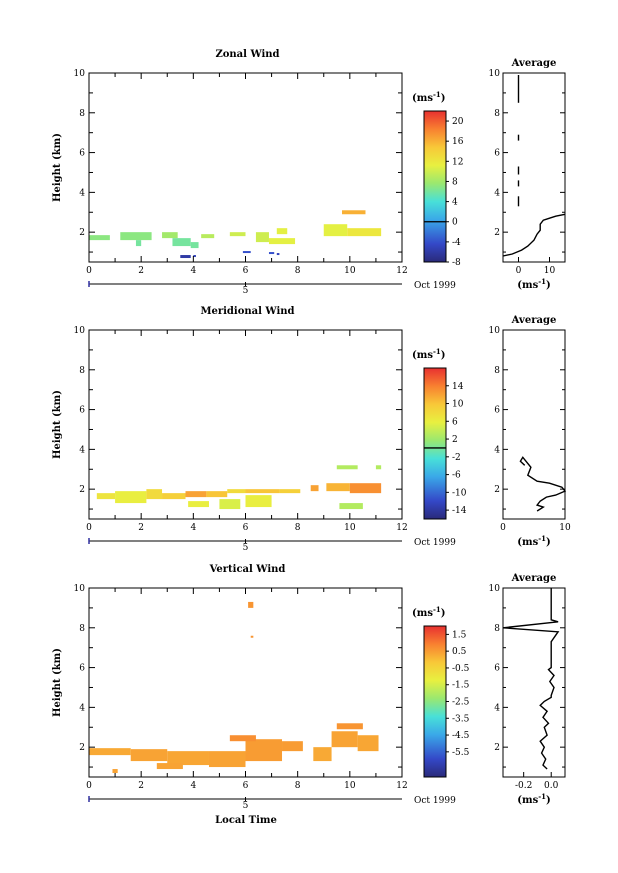 The height and width of the screenshot is (873, 618). What do you see at coordinates (459, 511) in the screenshot?
I see `colorbar-tick-label: -14` at bounding box center [459, 511].